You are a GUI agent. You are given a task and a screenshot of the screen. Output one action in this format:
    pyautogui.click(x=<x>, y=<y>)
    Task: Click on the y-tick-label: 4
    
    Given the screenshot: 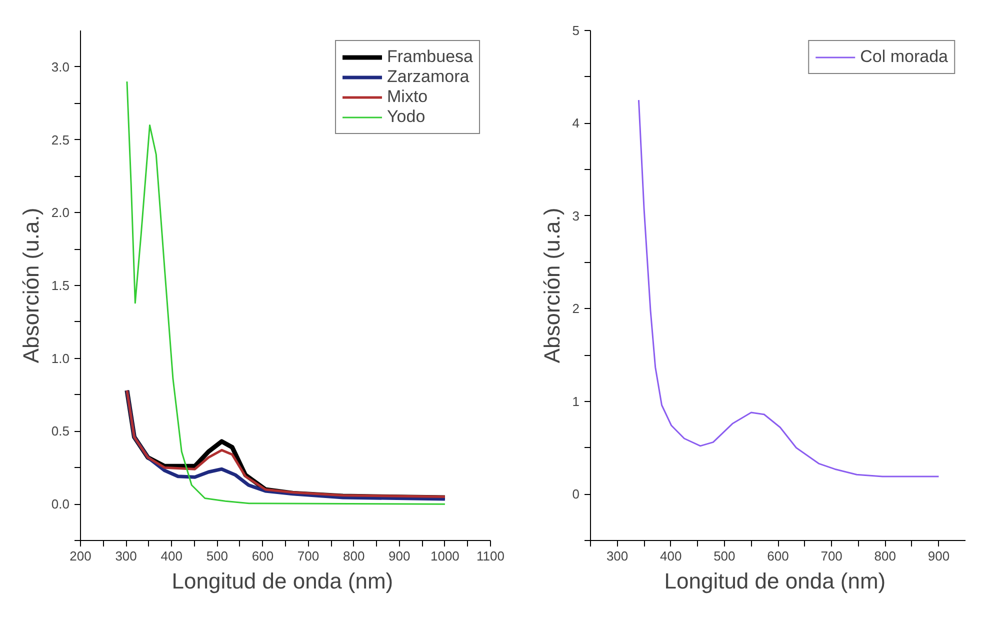 What is the action you would take?
    pyautogui.click(x=576, y=123)
    